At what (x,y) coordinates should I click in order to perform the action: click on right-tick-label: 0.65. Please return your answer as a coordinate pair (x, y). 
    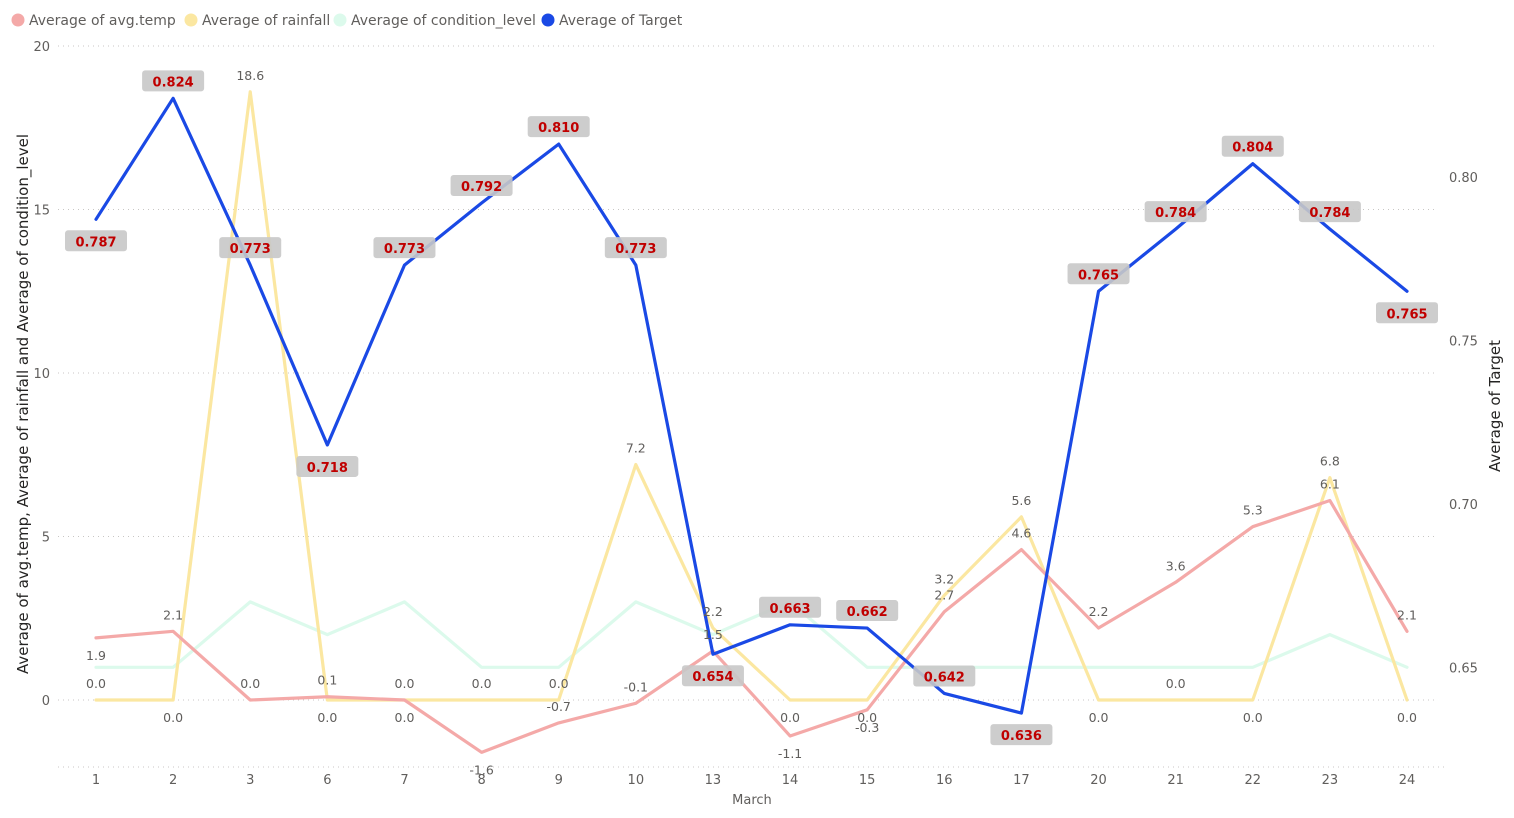
    Looking at the image, I should click on (1463, 668).